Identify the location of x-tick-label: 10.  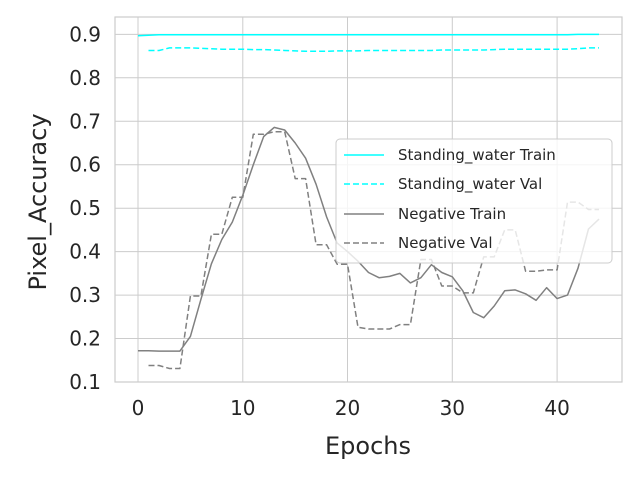
(242, 408).